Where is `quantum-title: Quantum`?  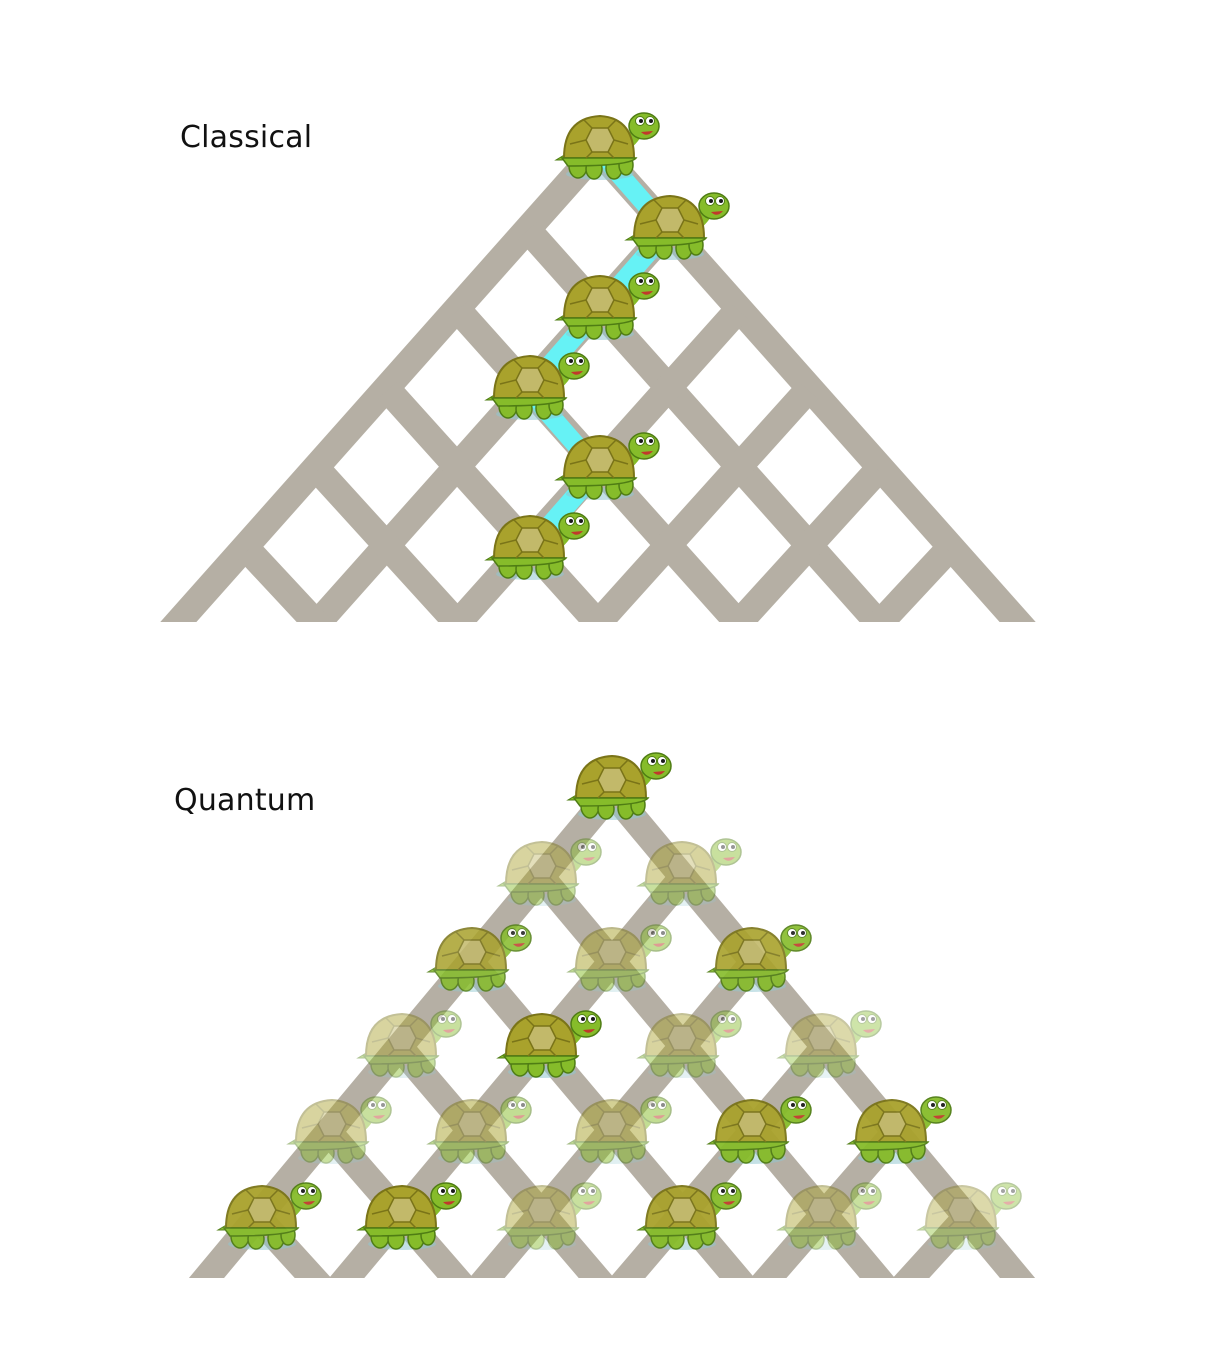 quantum-title: Quantum is located at coordinates (245, 800).